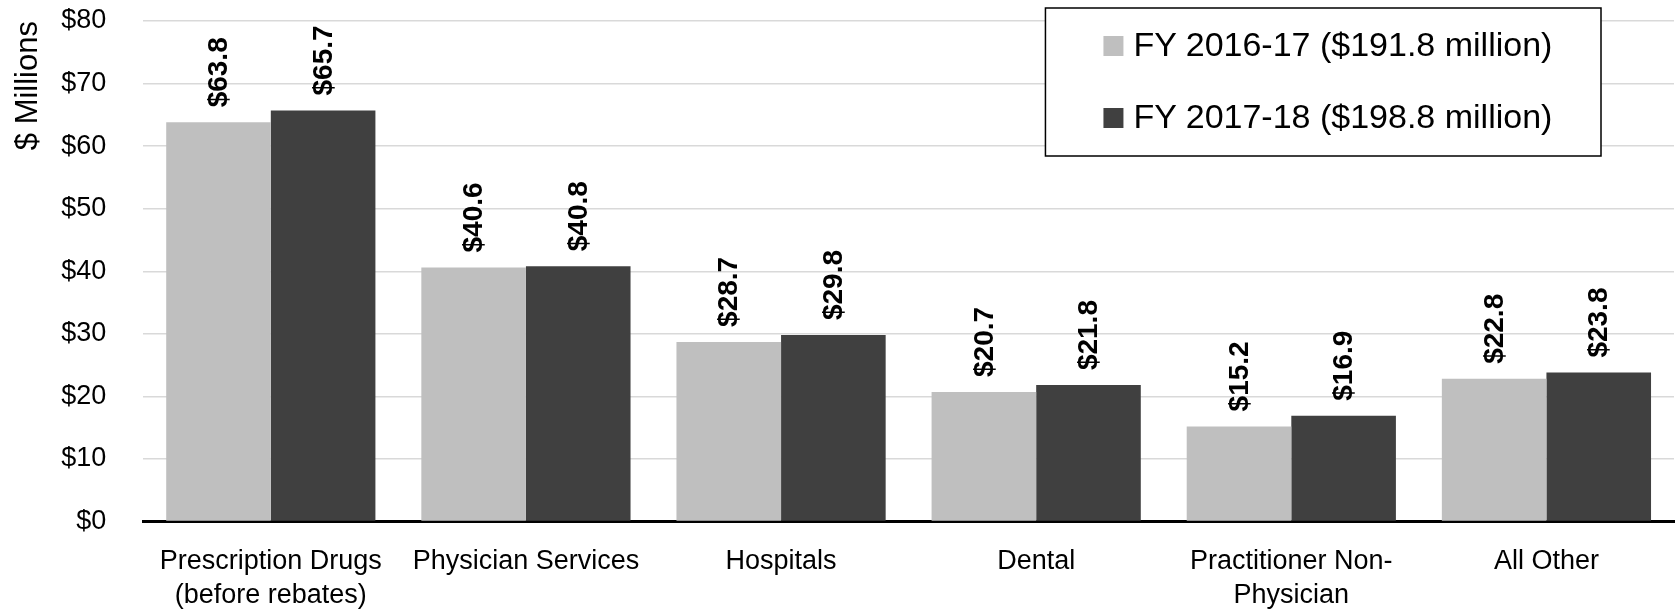 The image size is (1677, 612). I want to click on data-label: $15.2, so click(1238, 376).